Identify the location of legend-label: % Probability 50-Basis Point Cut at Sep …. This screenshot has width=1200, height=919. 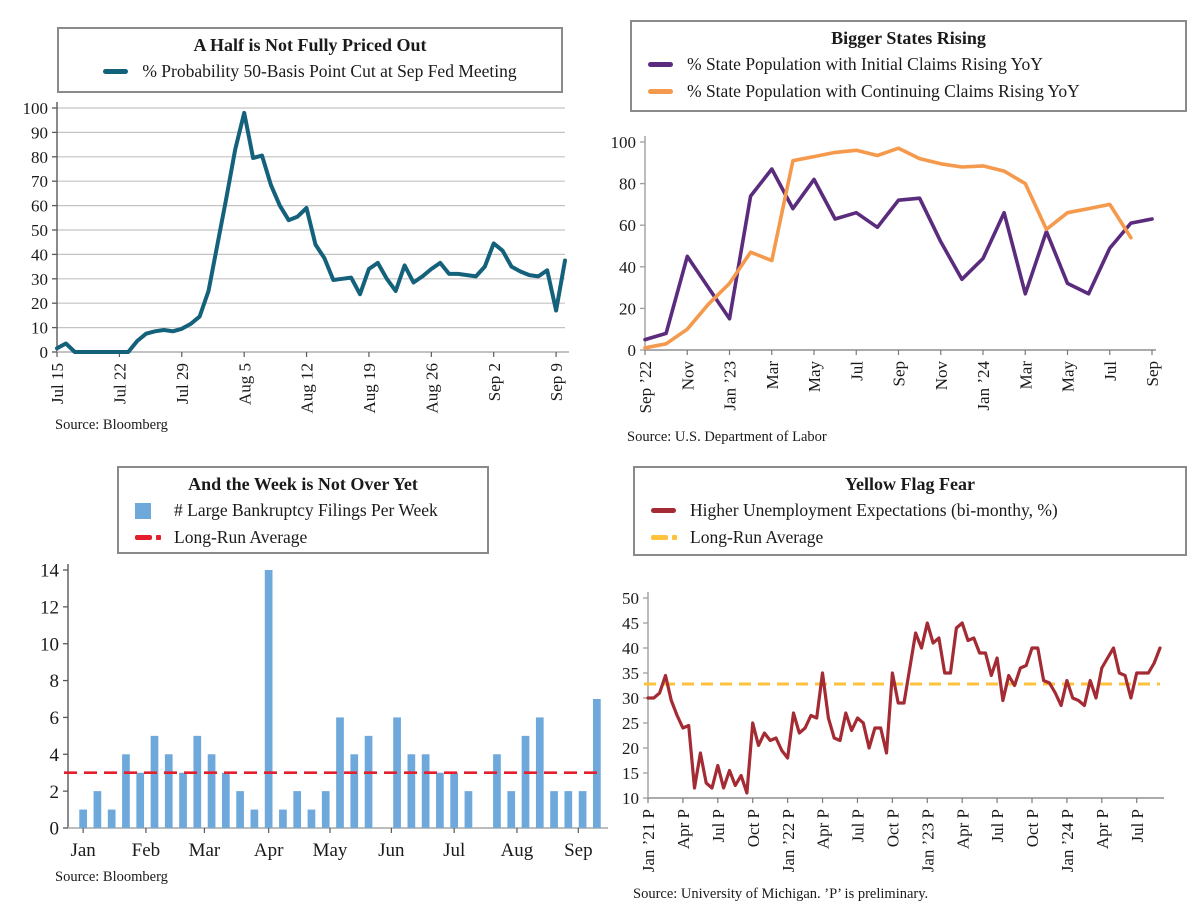
(329, 71).